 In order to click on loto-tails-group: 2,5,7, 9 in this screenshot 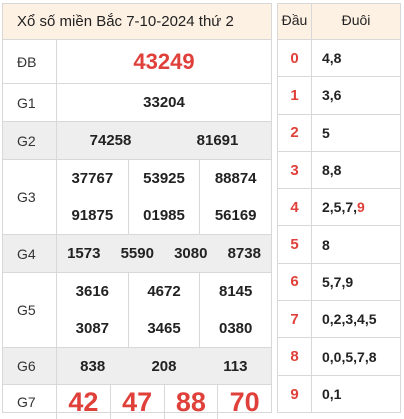, I will do `click(356, 207)`.